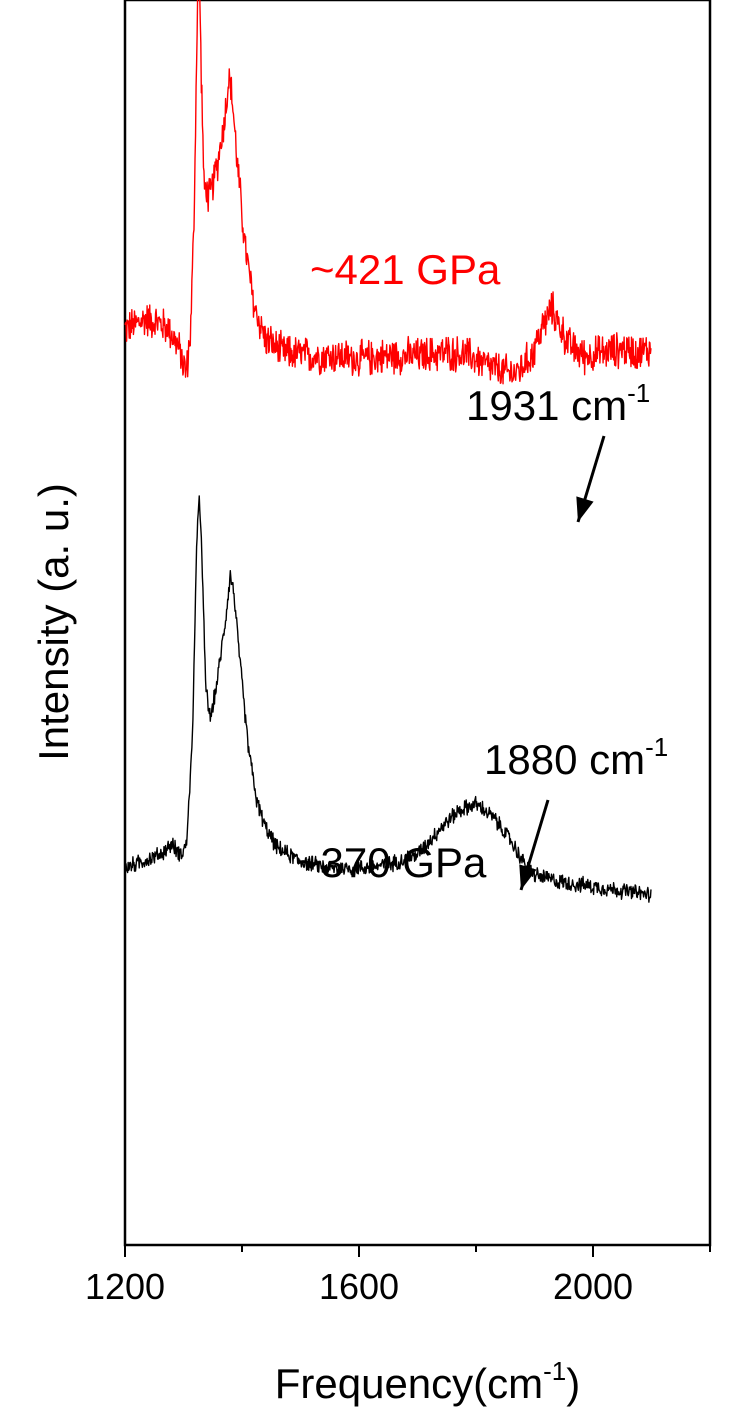 Image resolution: width=729 pixels, height=1425 pixels. Describe the element at coordinates (405, 269) in the screenshot. I see `annotation-label-421: ~421 GPa` at that location.